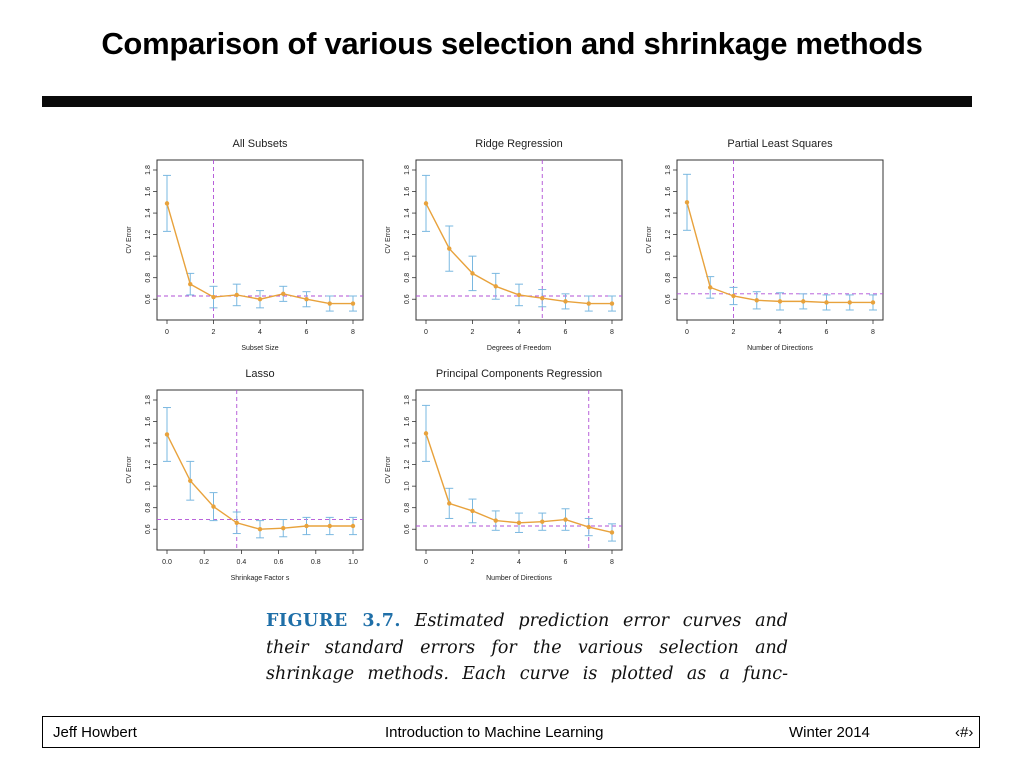 The height and width of the screenshot is (768, 1024). What do you see at coordinates (780, 348) in the screenshot?
I see `x-axis-label: Number of Directions` at bounding box center [780, 348].